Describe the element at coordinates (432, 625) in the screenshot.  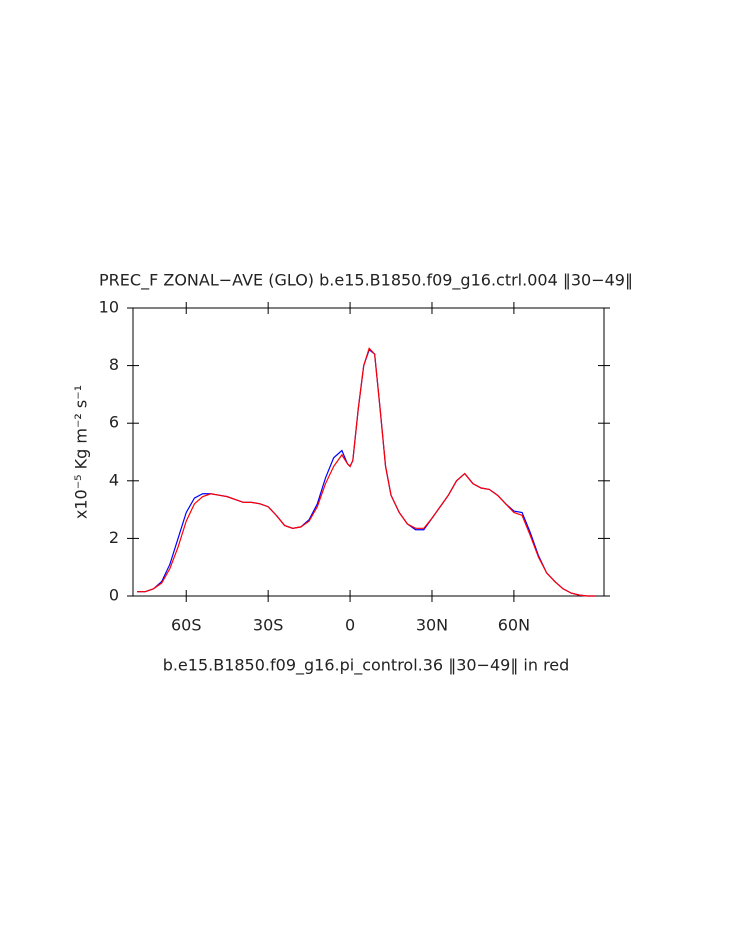
I see `x-tick-label: 30N` at that location.